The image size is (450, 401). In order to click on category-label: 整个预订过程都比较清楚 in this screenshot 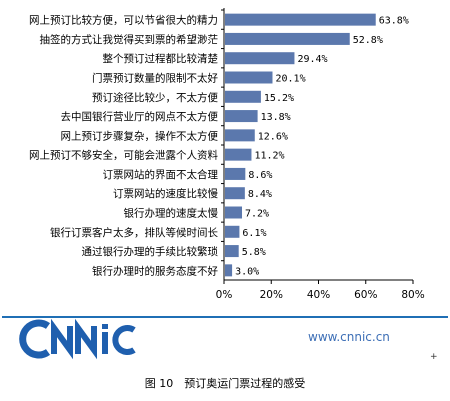, I will do `click(161, 58)`.